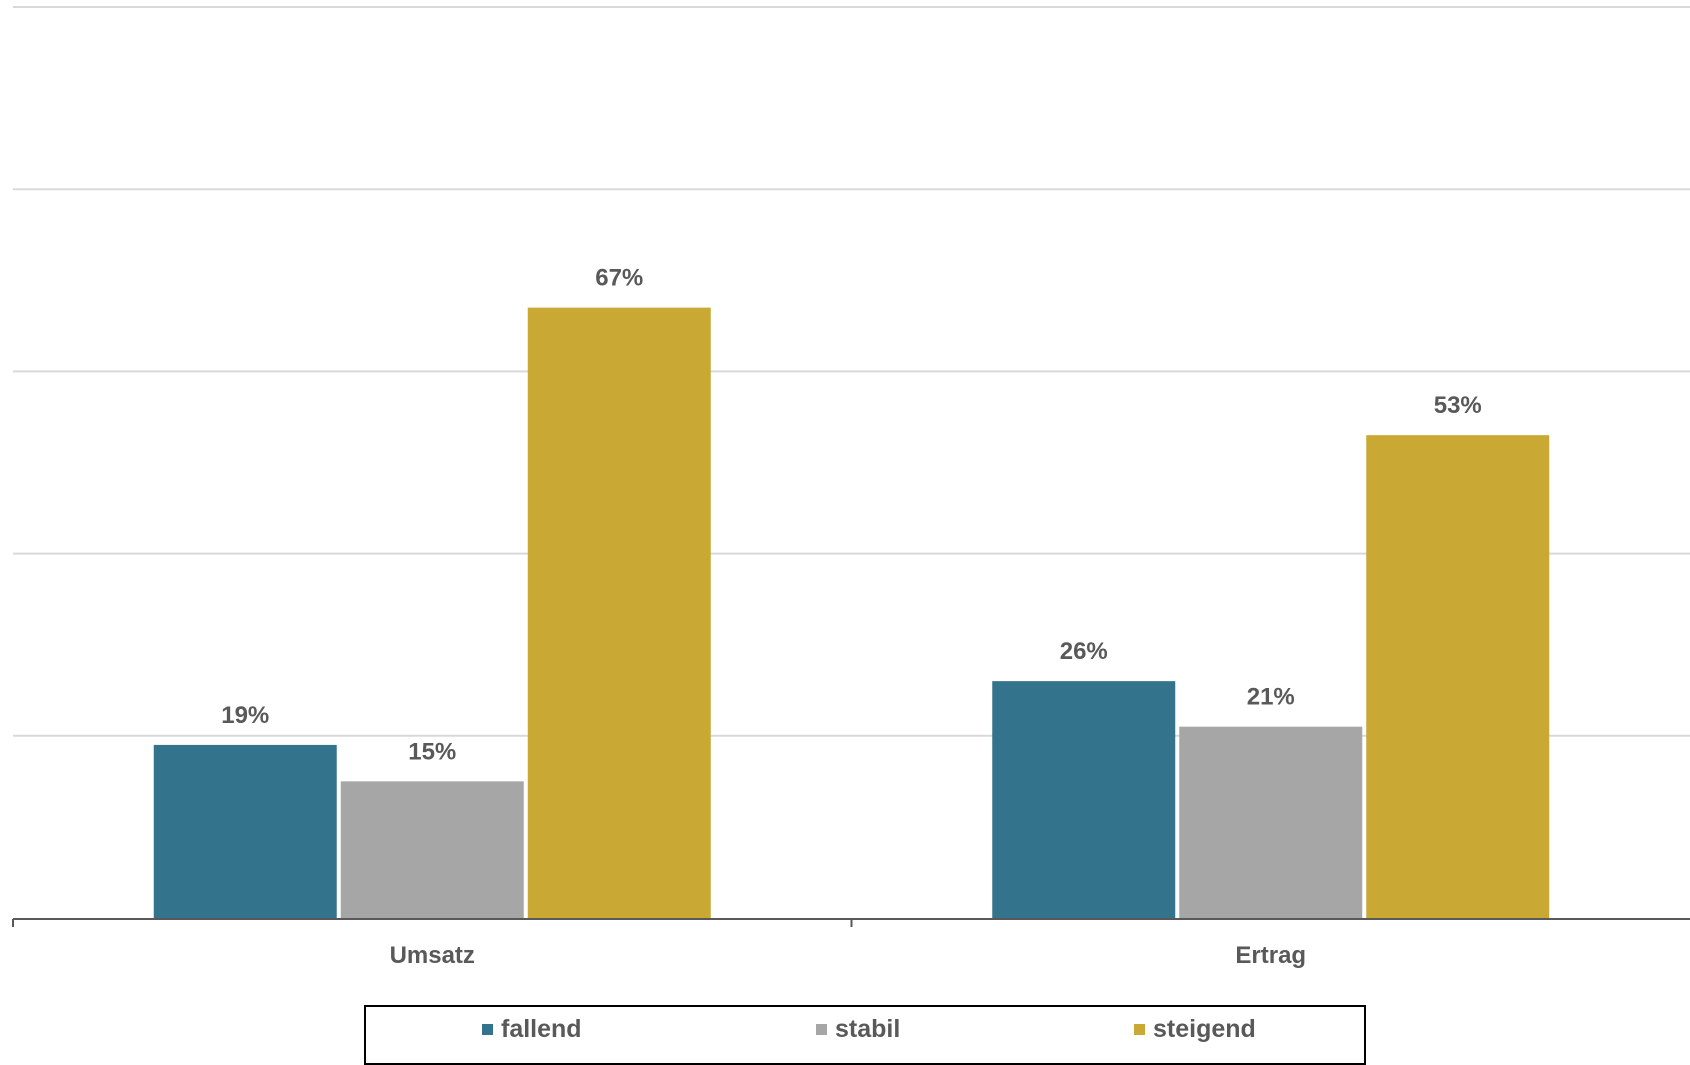  I want to click on bar-stabil-ertrag, so click(1271, 822).